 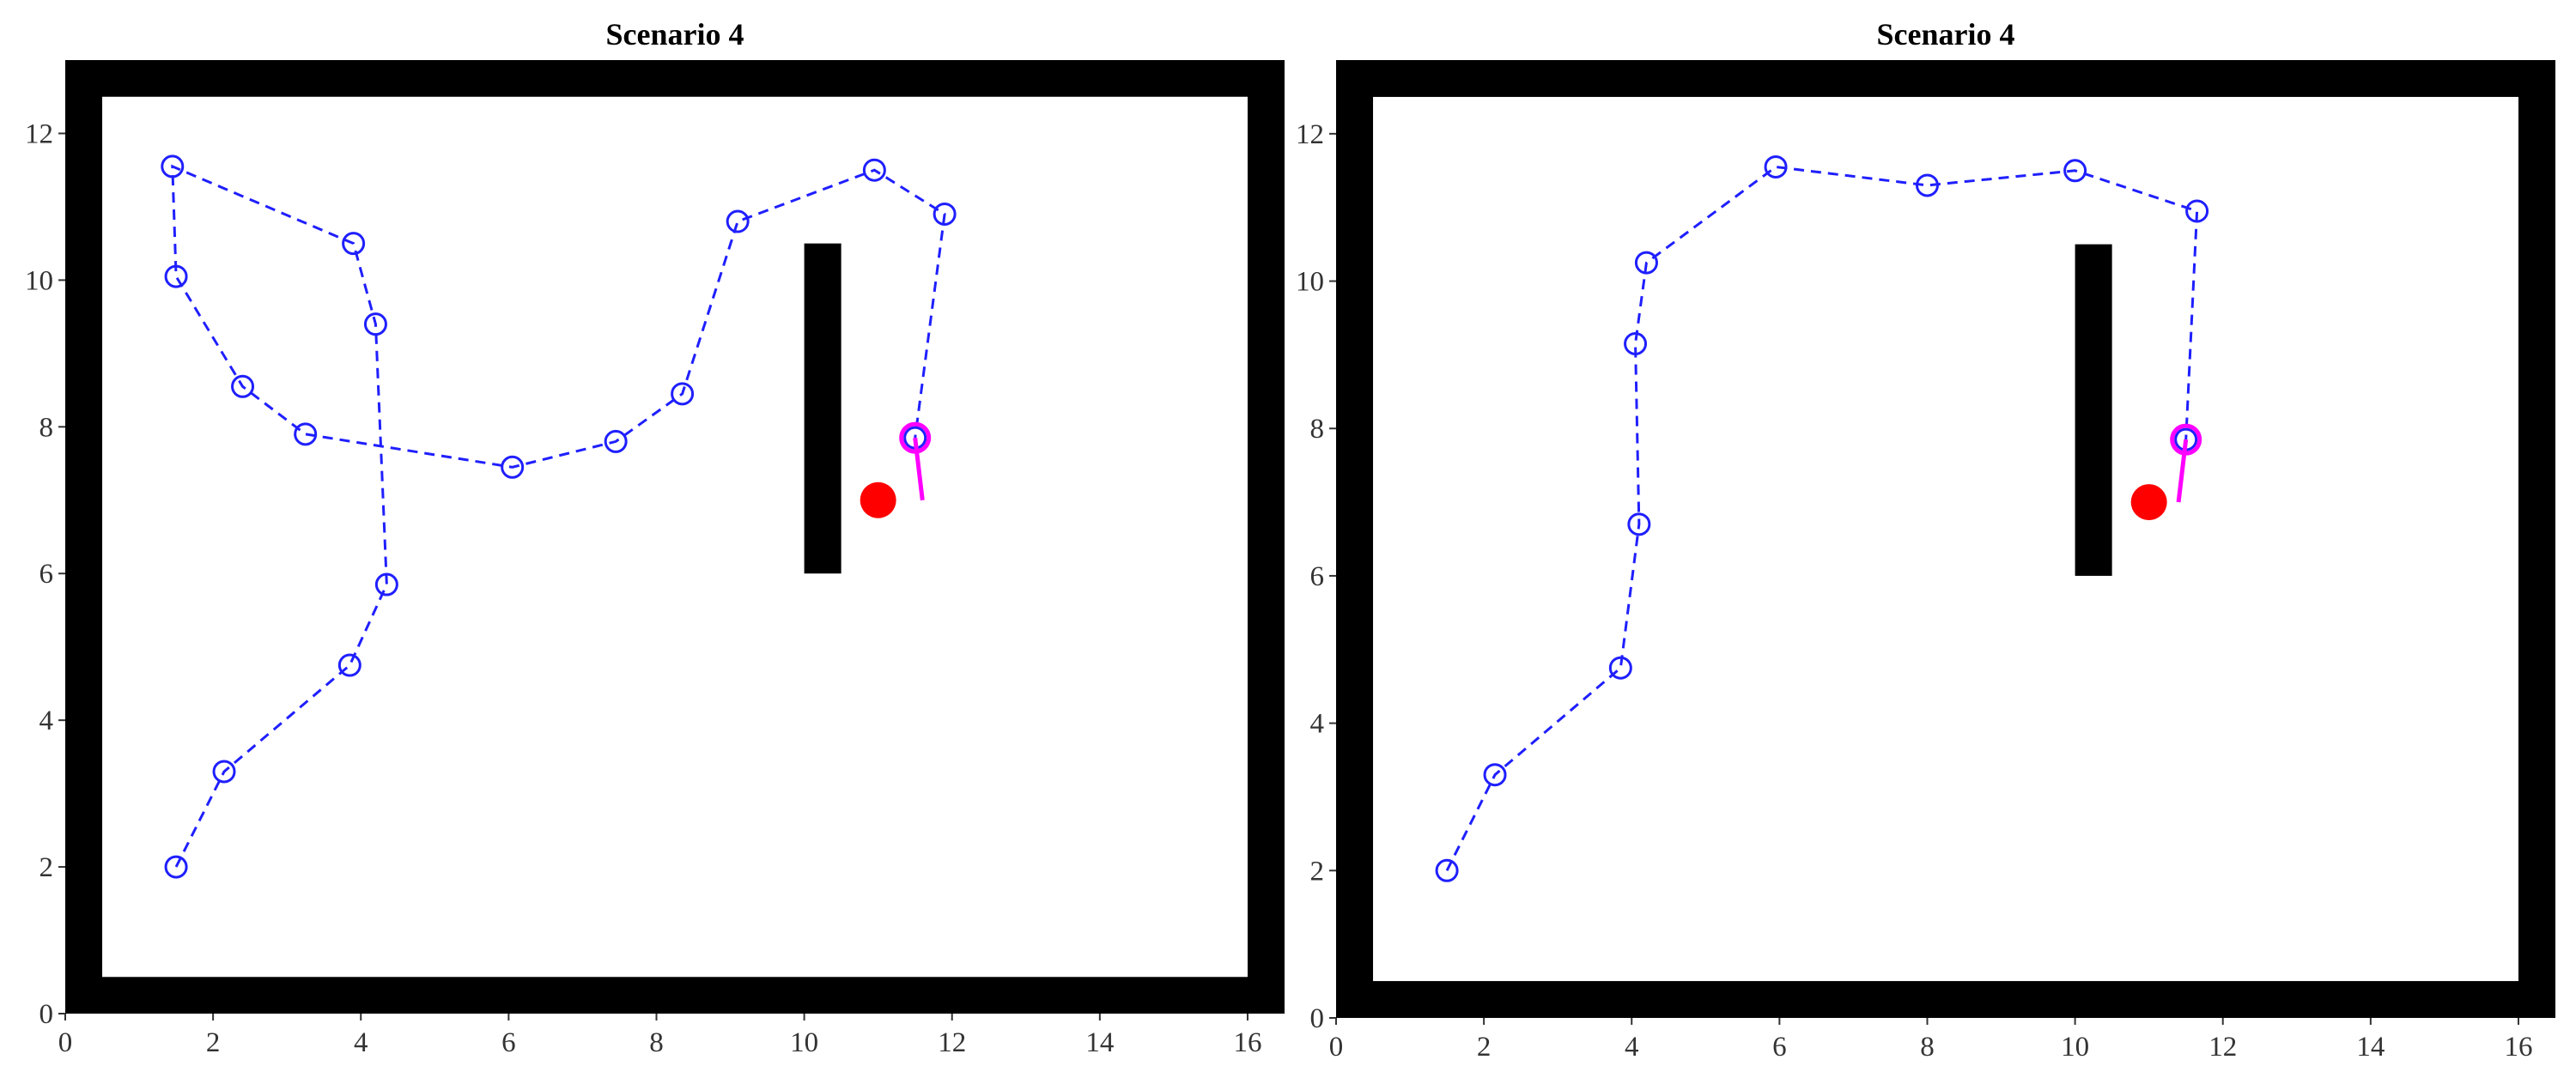 What do you see at coordinates (1317, 576) in the screenshot?
I see `right-ytick-label: 6` at bounding box center [1317, 576].